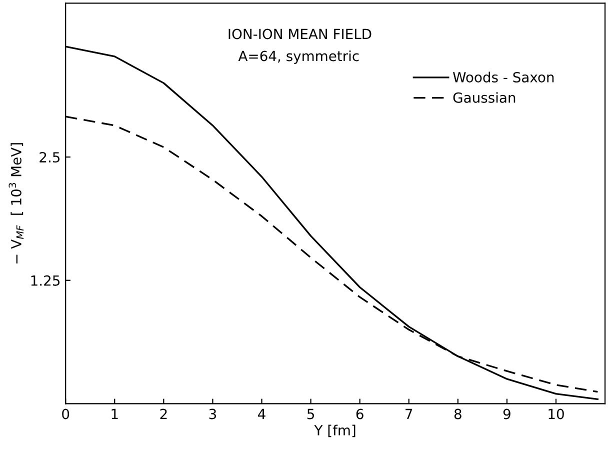 The width and height of the screenshot is (613, 451). What do you see at coordinates (298, 57) in the screenshot?
I see `annotation: A=64, symmetric` at bounding box center [298, 57].